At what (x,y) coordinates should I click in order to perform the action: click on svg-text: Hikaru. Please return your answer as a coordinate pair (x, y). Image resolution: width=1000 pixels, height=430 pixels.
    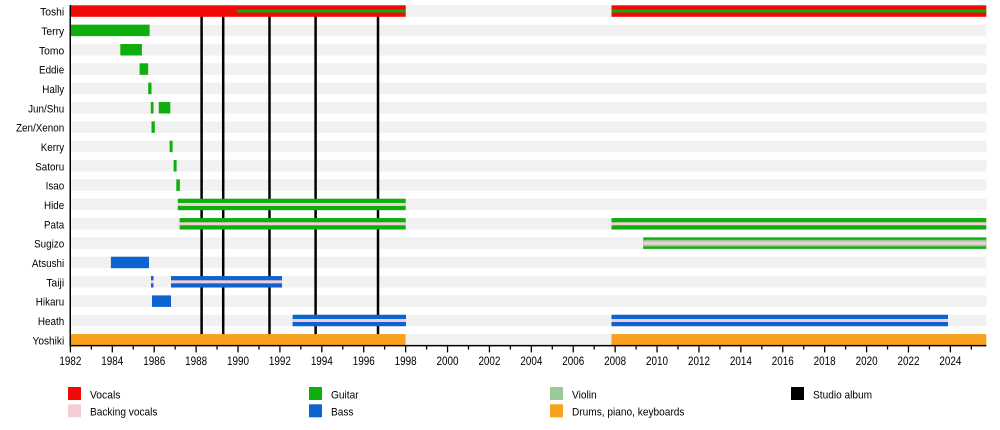
    Looking at the image, I should click on (50, 303).